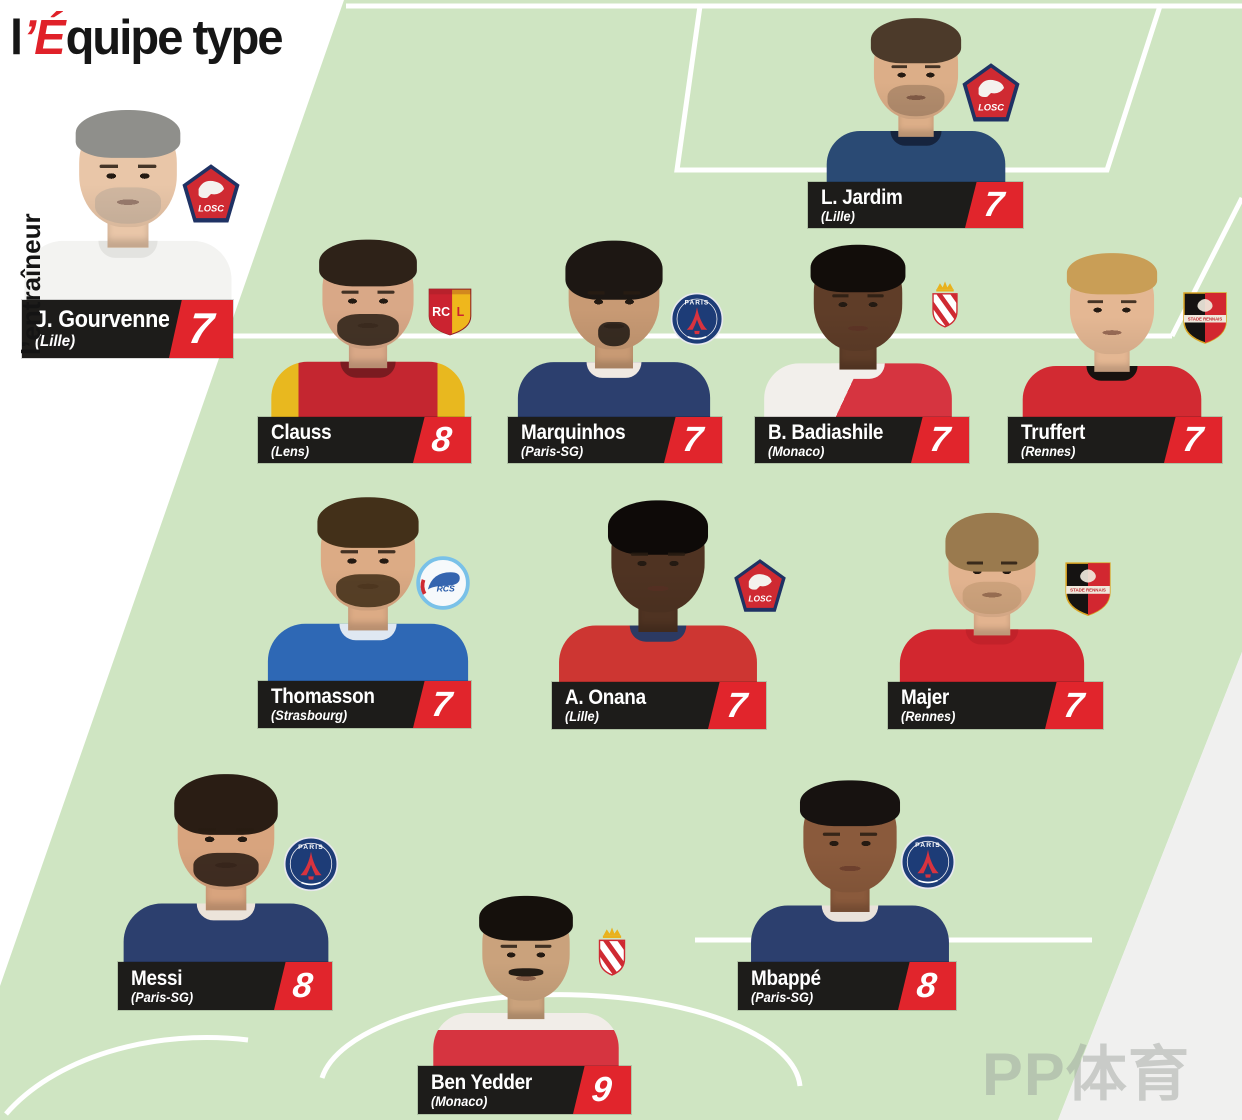 This screenshot has width=1242, height=1120. I want to click on player-banner: B. Badiashile (Monaco) 7, so click(862, 440).